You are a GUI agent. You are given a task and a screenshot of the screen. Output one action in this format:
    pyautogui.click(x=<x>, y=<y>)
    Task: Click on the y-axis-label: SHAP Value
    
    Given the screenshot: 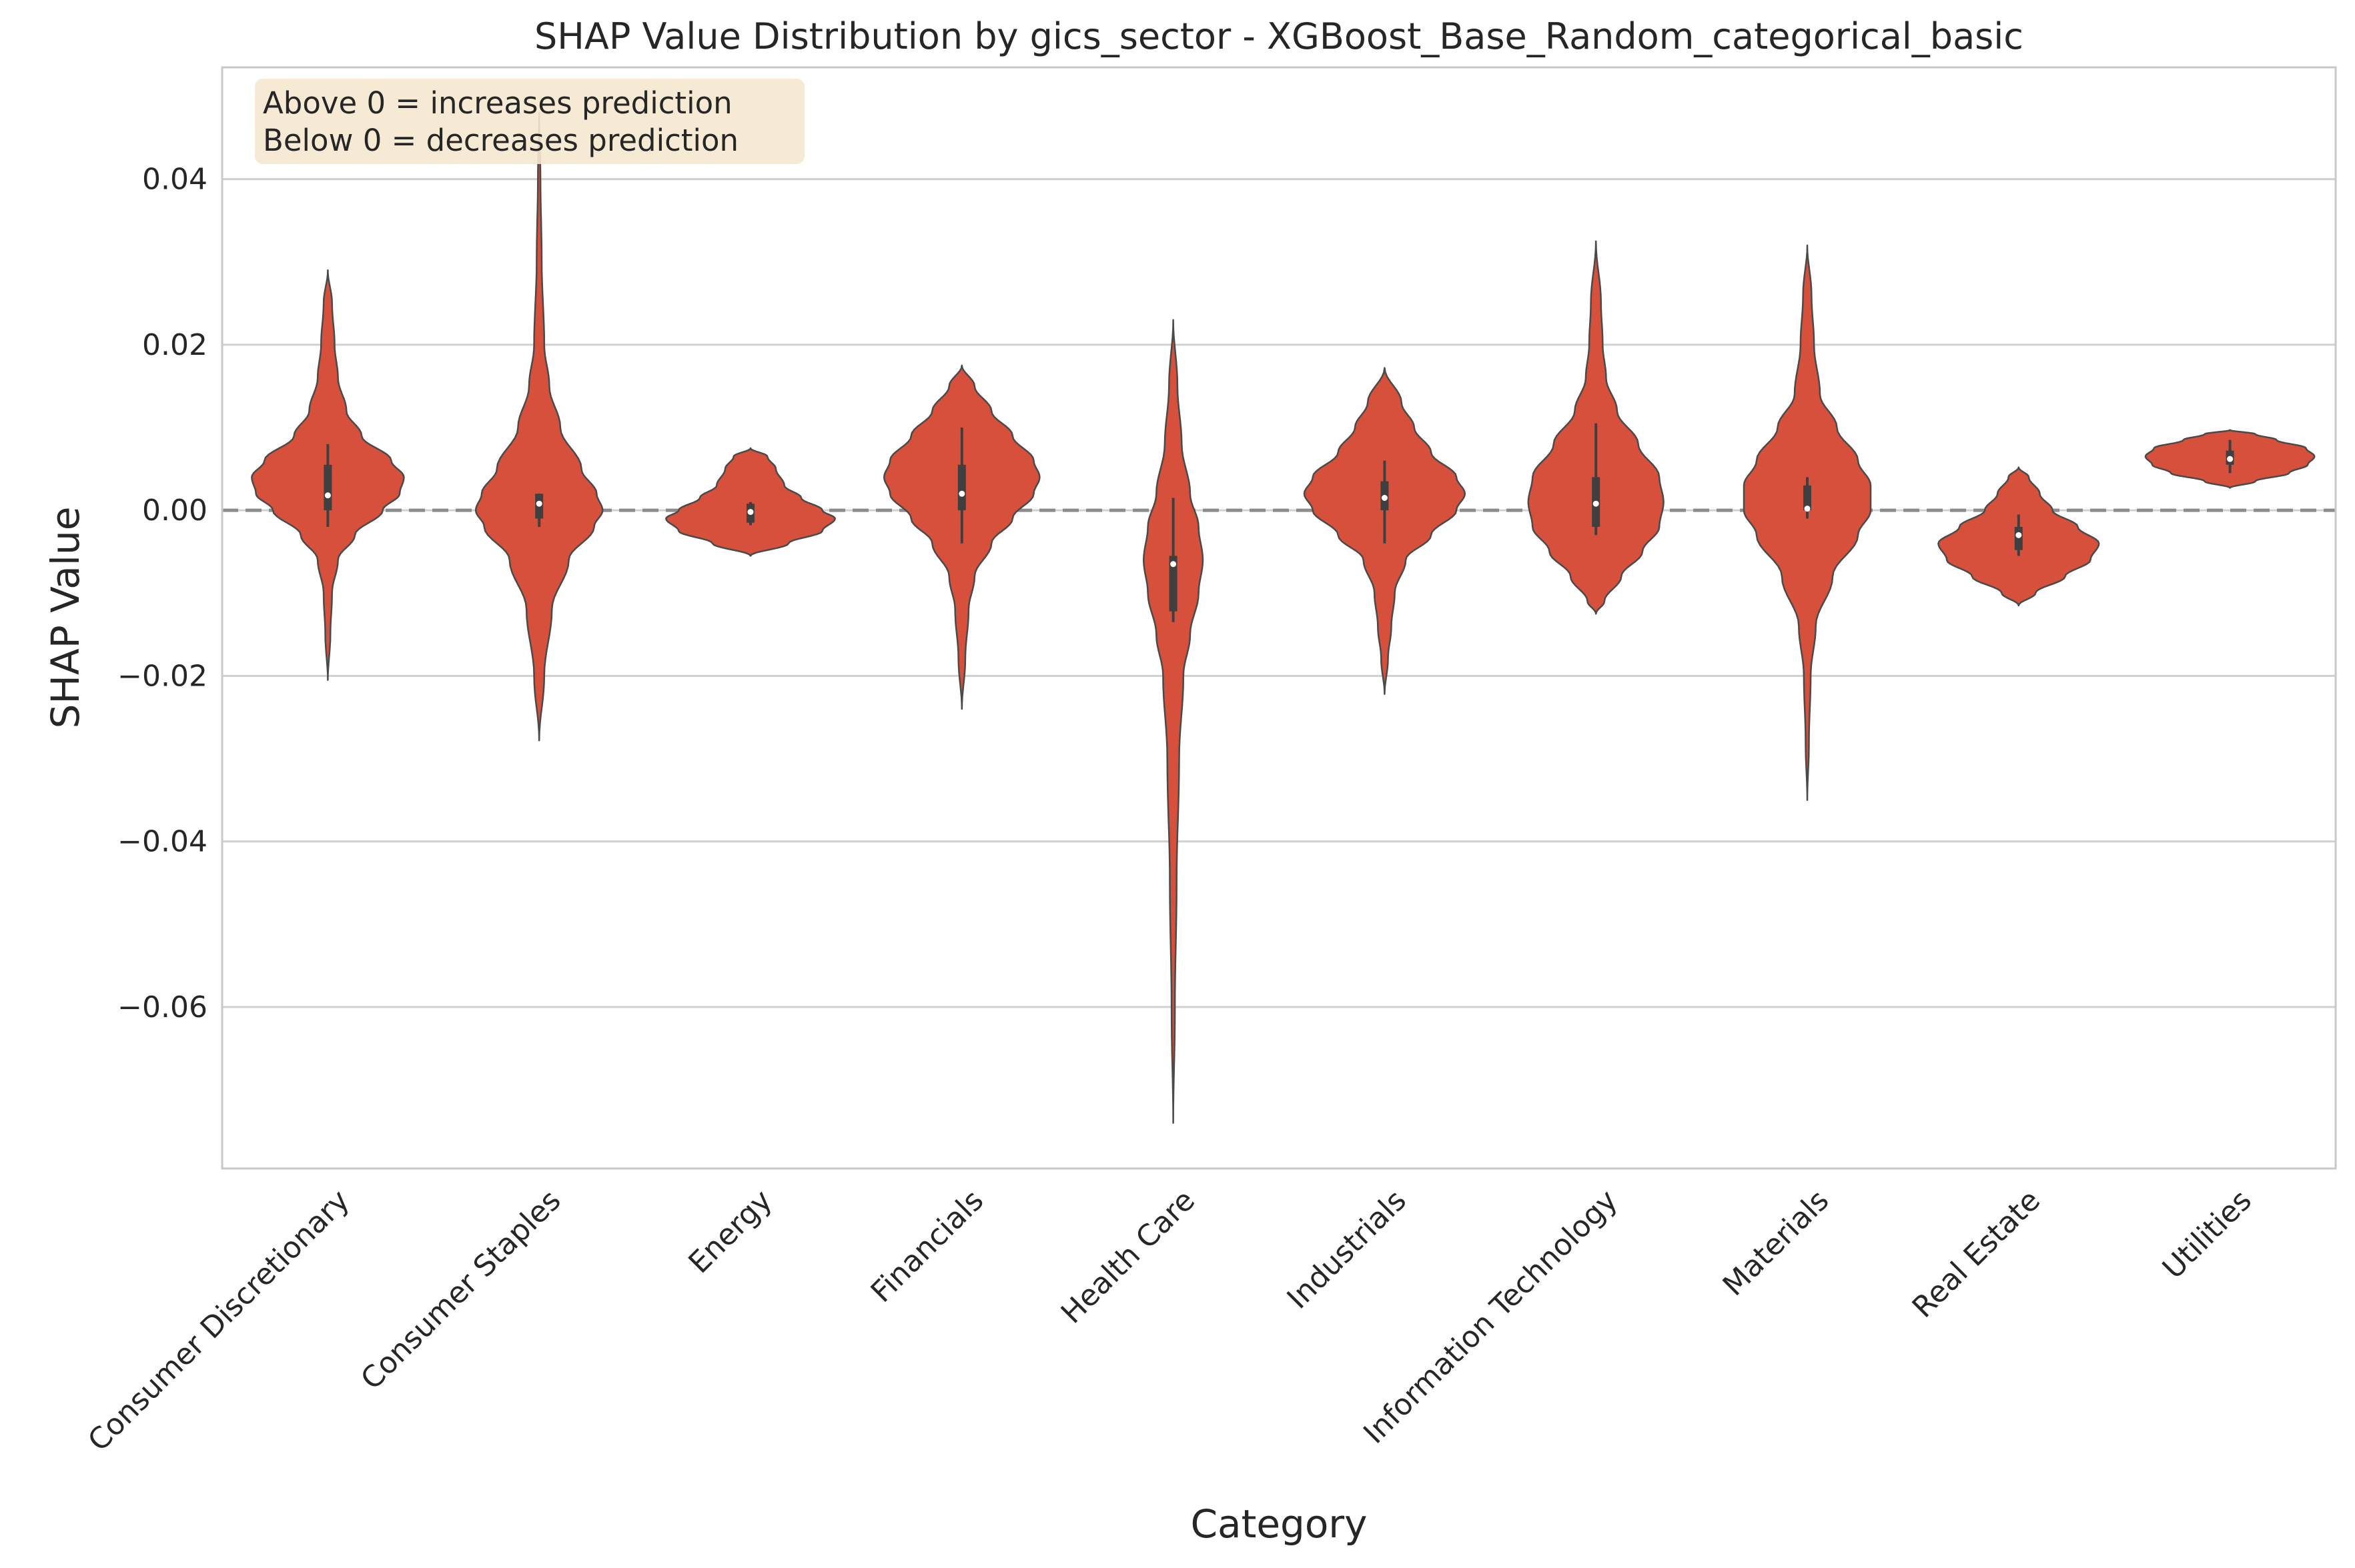 What is the action you would take?
    pyautogui.click(x=65, y=618)
    